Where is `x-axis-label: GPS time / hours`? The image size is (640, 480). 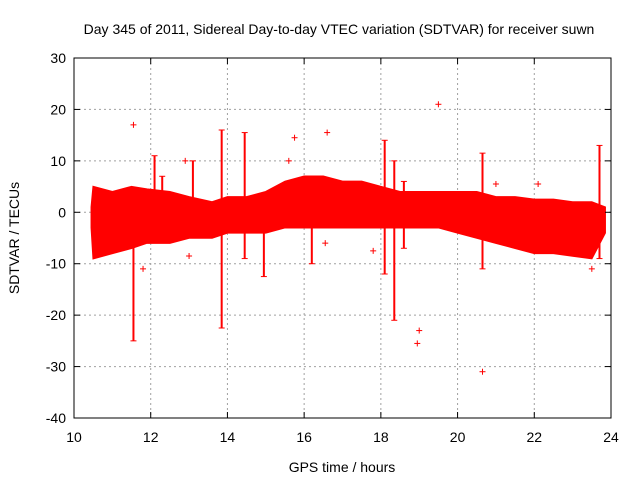
x-axis-label: GPS time / hours is located at coordinates (342, 467).